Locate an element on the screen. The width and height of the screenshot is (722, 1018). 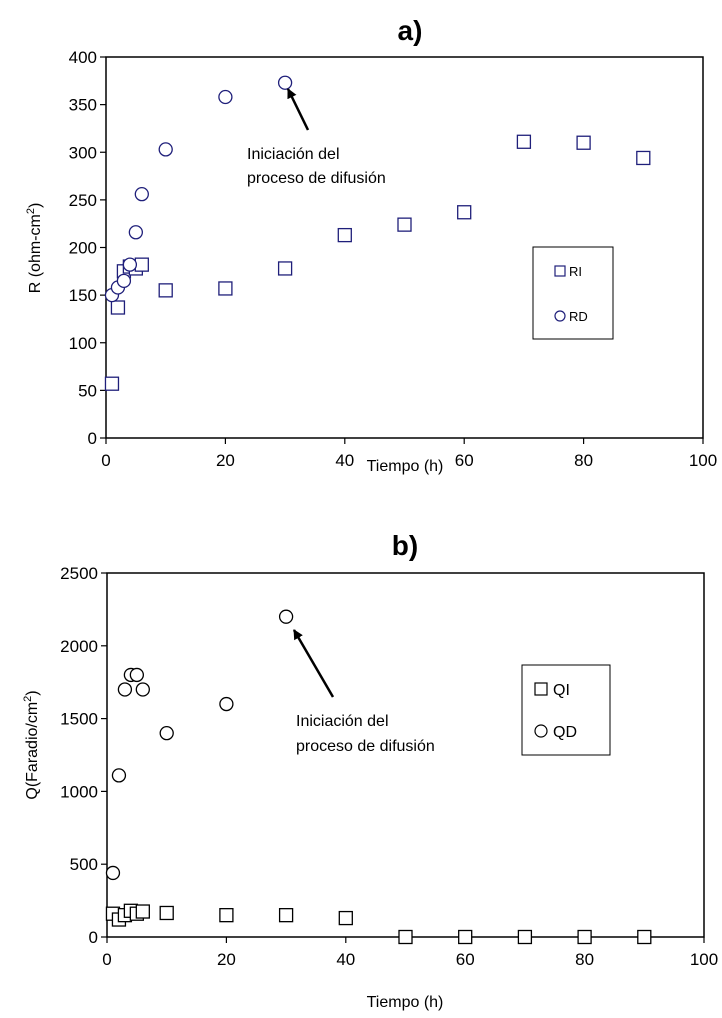
y-axis: 0 500 1000 1500 2000 2500 is located at coordinates (83, 755).